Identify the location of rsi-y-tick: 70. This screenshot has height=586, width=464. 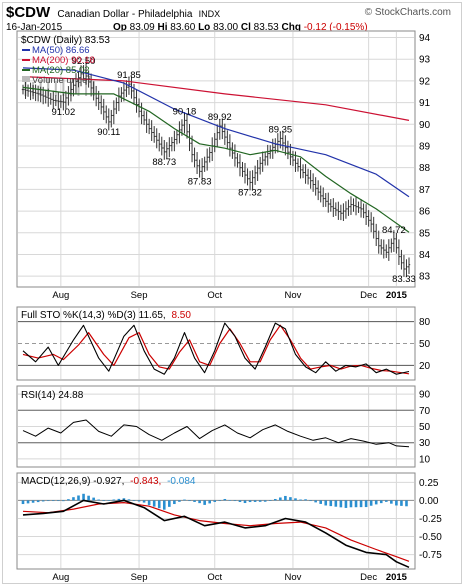
(425, 411).